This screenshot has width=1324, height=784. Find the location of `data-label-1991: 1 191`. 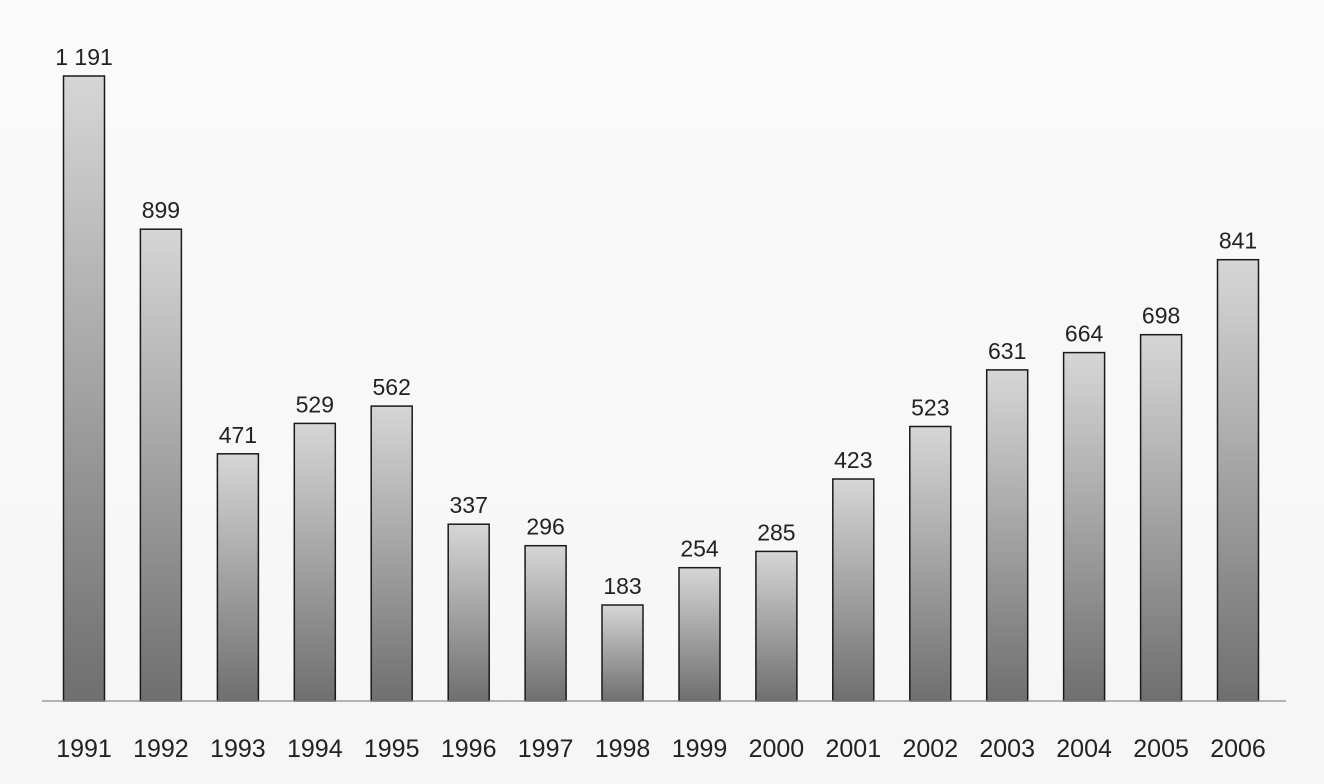

data-label-1991: 1 191 is located at coordinates (84, 57).